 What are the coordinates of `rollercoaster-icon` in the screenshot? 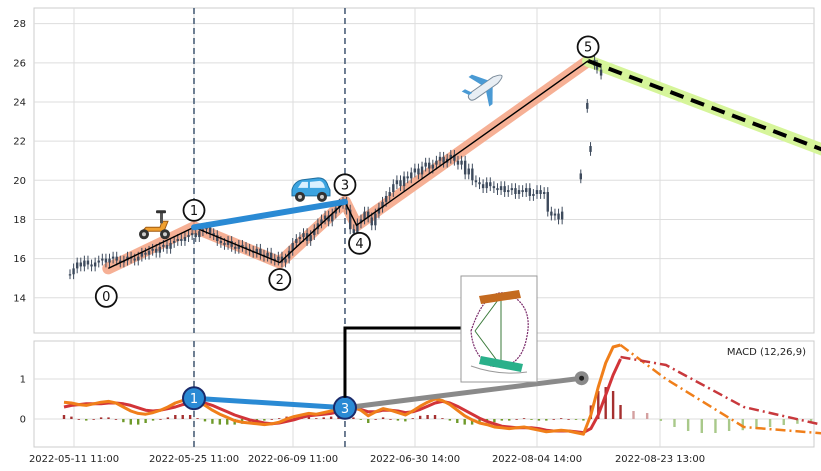 It's located at (499, 329).